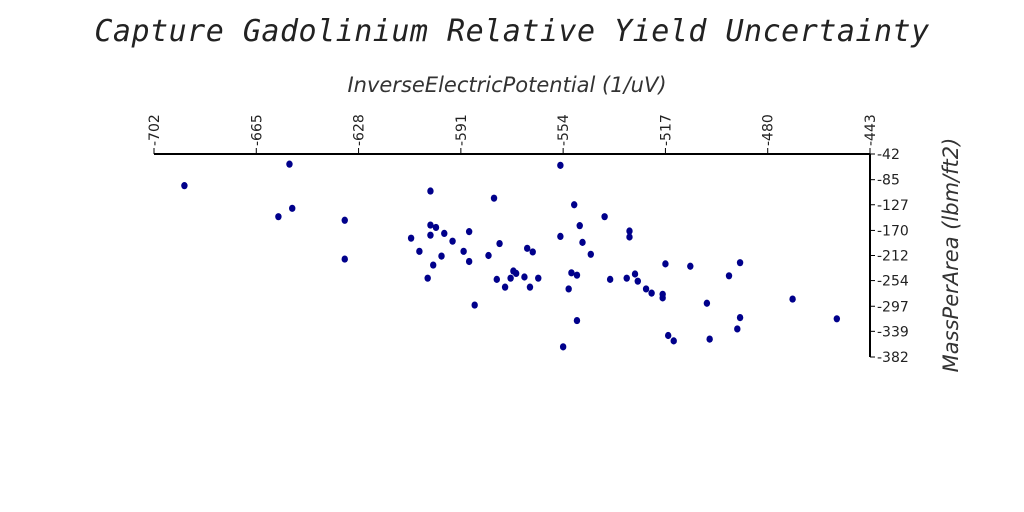 The height and width of the screenshot is (512, 1024). What do you see at coordinates (257, 130) in the screenshot?
I see `x-tick-label: -665` at bounding box center [257, 130].